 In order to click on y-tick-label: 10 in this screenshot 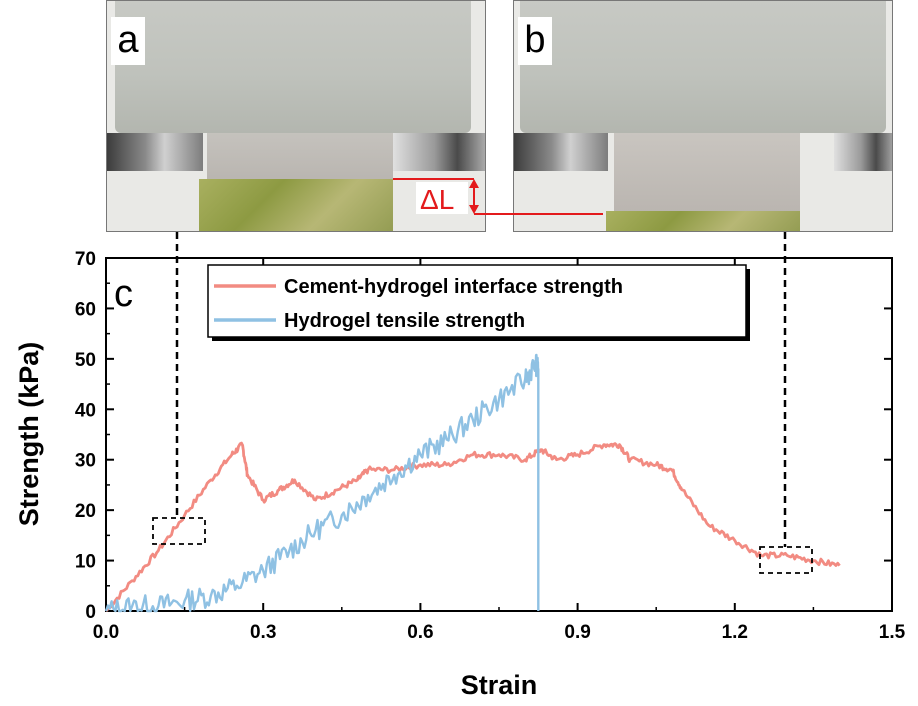, I will do `click(85, 562)`.